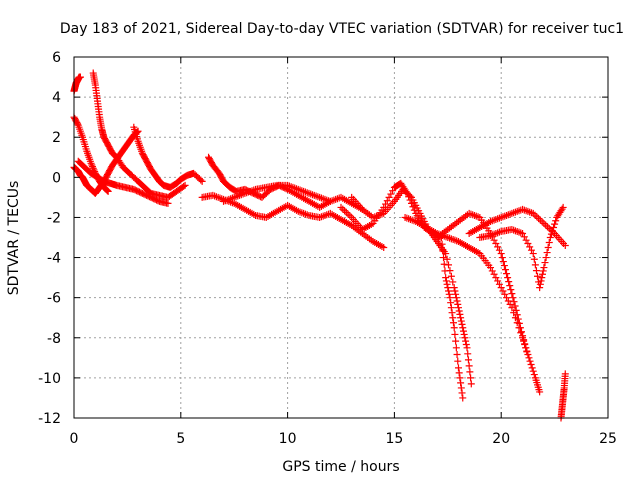  I want to click on x-tick-label: 5, so click(180, 439).